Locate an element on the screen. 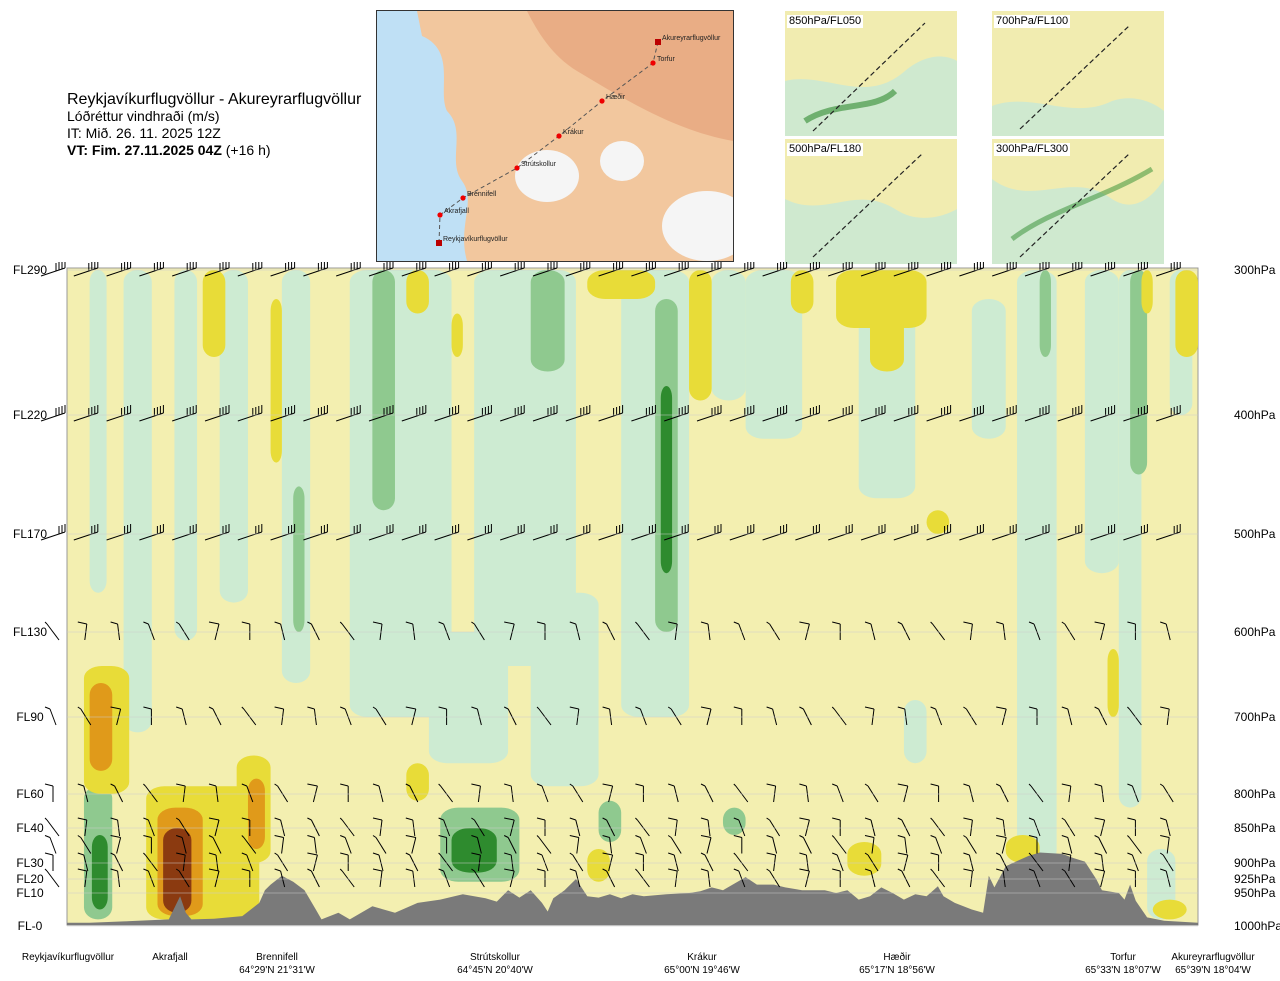 This screenshot has height=981, width=1280. waypoint-label: Torfur is located at coordinates (666, 59).